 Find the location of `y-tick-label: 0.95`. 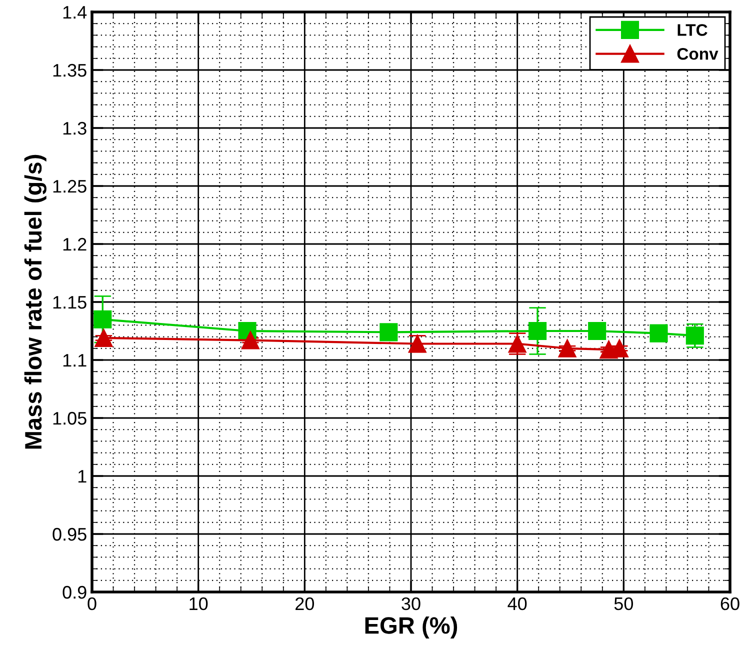

y-tick-label: 0.95 is located at coordinates (69, 534).